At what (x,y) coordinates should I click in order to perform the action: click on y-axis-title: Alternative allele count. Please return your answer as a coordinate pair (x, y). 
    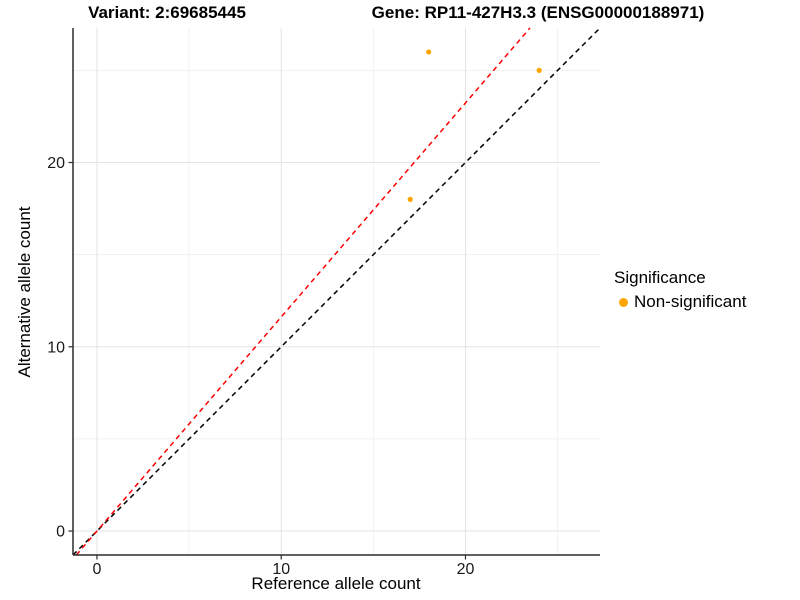
    Looking at the image, I should click on (24, 292).